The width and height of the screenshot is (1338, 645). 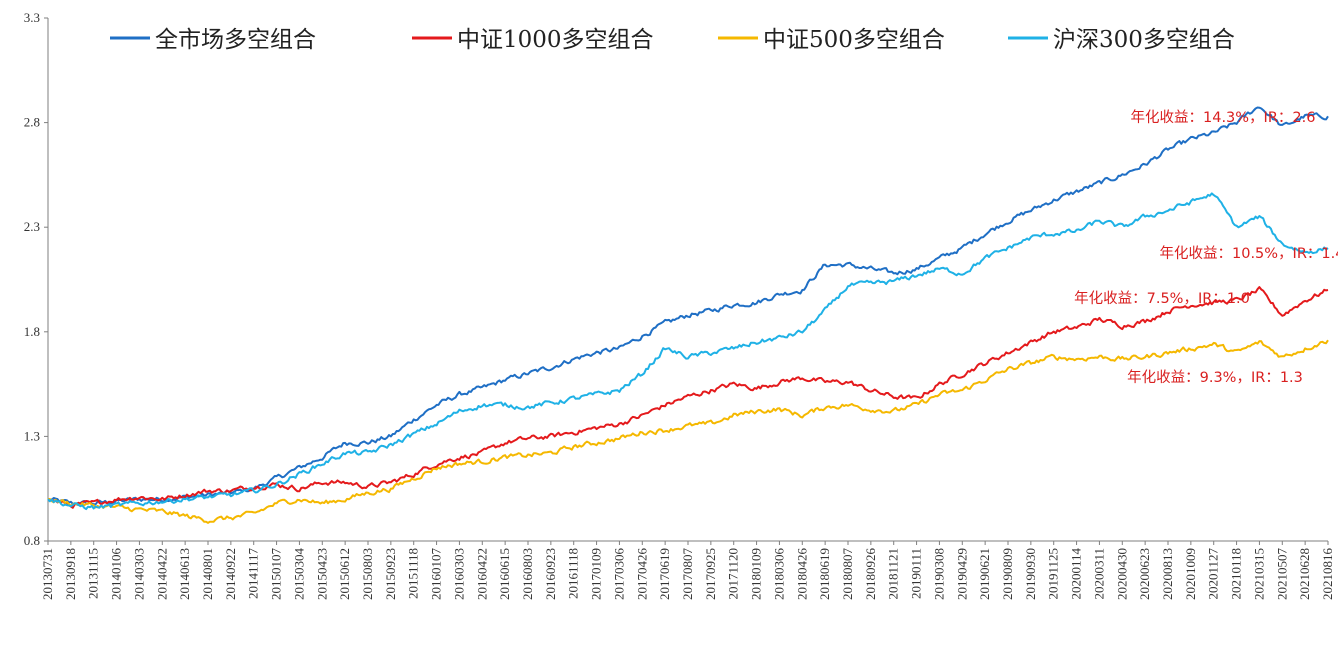 What do you see at coordinates (916, 573) in the screenshot?
I see `x-tick-label: 20190111` at bounding box center [916, 573].